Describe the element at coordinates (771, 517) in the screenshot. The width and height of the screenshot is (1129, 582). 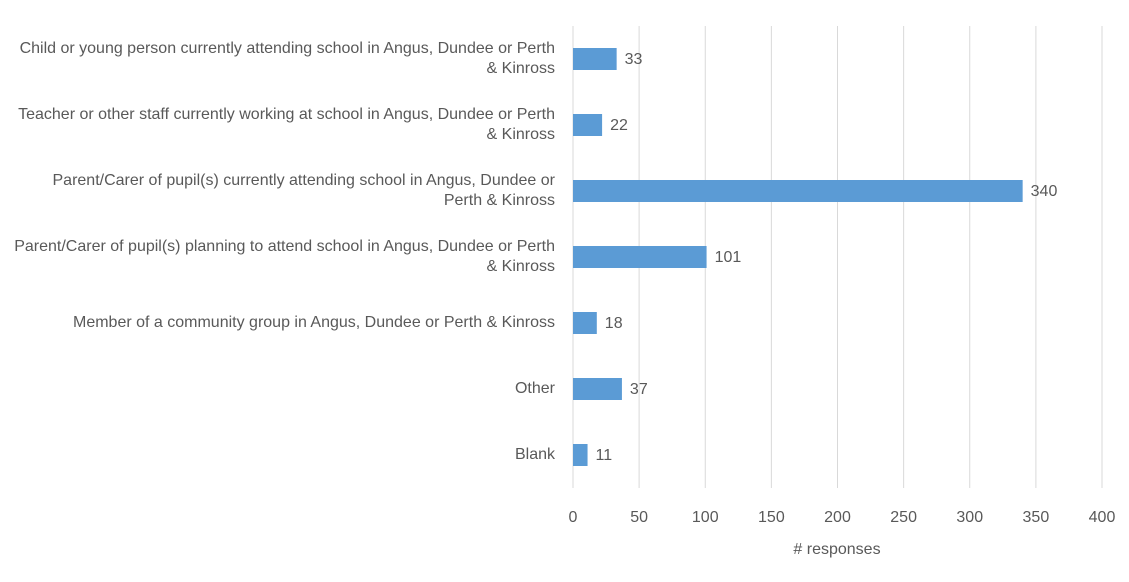
I see `x-tick-label: 150` at that location.